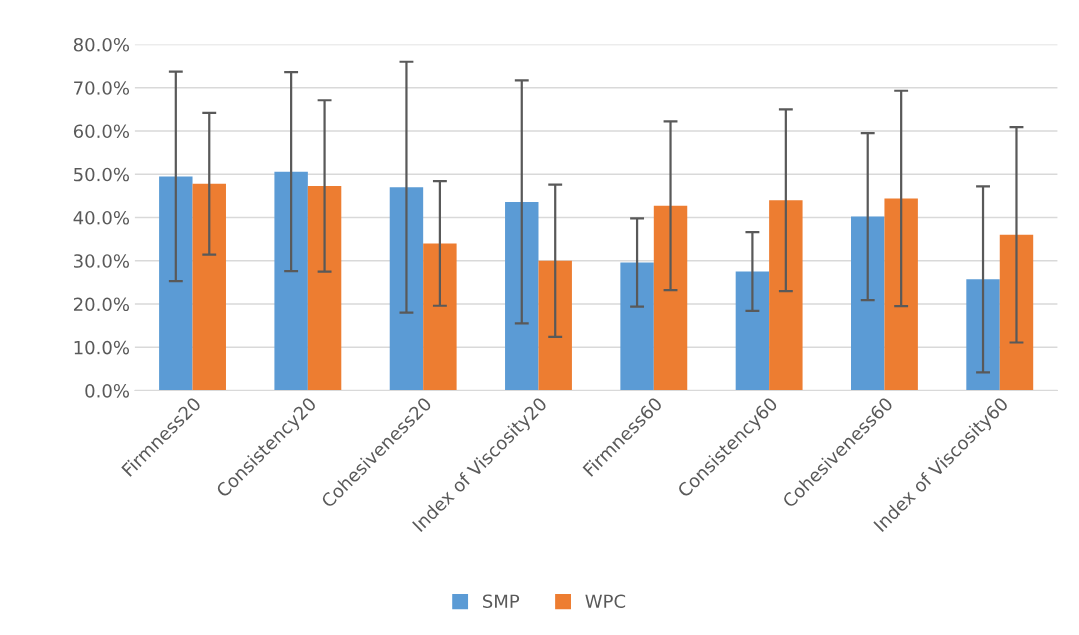 The width and height of the screenshot is (1079, 635). What do you see at coordinates (101, 131) in the screenshot?
I see `y-tick-label: 60.0%` at bounding box center [101, 131].